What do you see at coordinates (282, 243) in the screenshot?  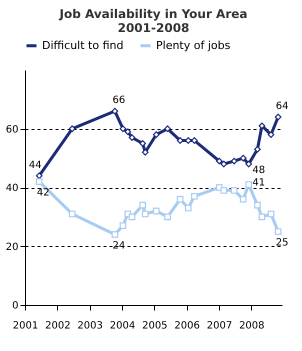 I see `annotation: 25` at bounding box center [282, 243].